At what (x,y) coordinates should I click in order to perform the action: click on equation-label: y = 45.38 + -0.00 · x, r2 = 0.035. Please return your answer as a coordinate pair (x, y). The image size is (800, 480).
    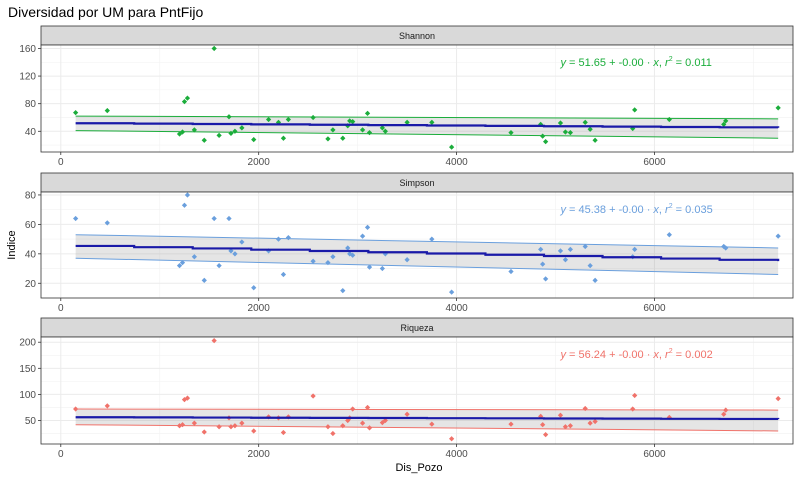
    Looking at the image, I should click on (635, 209).